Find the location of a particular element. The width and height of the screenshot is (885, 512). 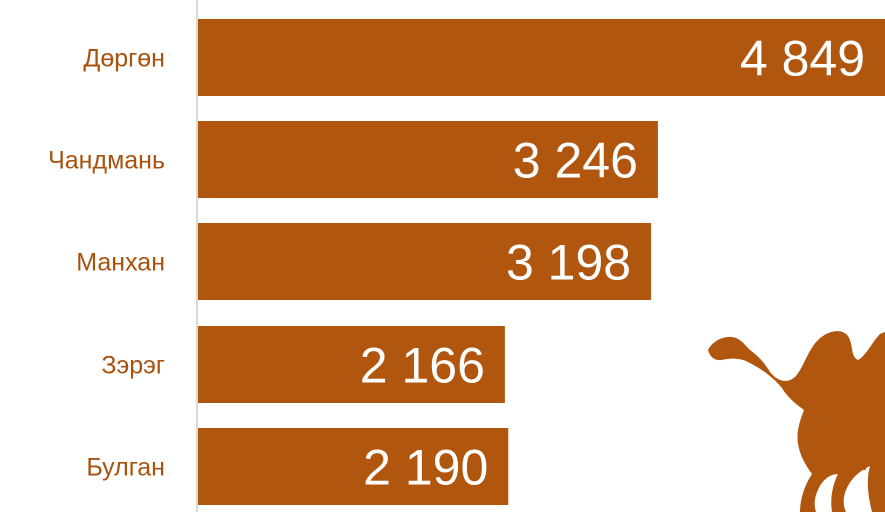

tick-label-chandmani: Чандмань is located at coordinates (106, 161).